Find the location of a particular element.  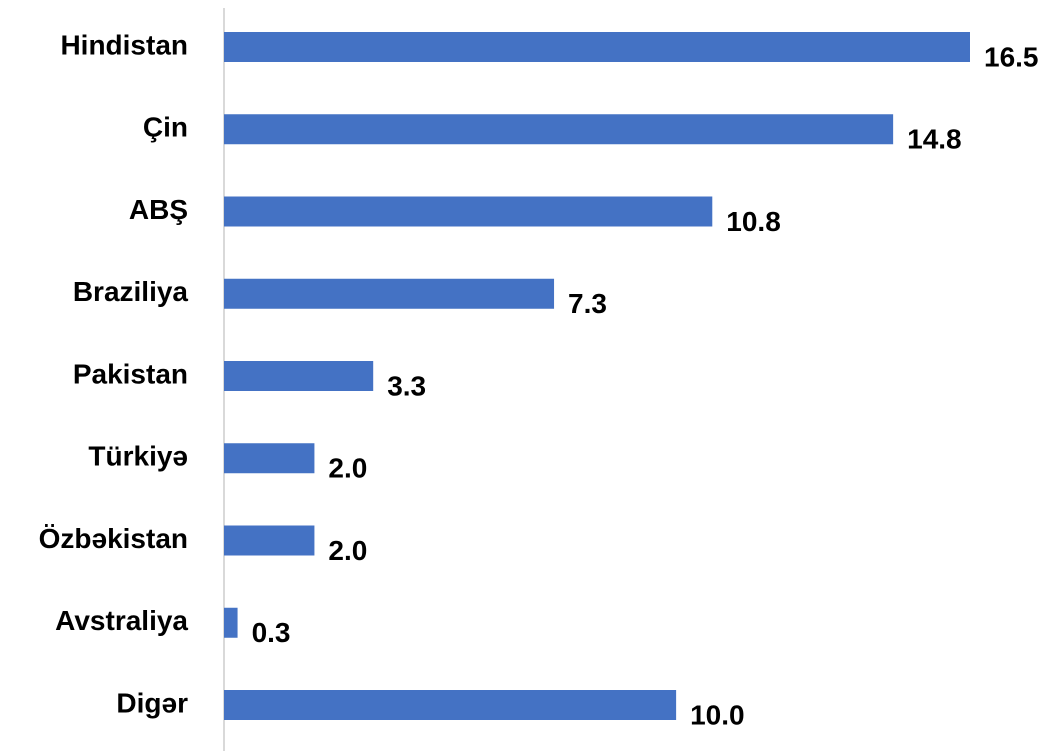

value-label-ozb-kistan: 2.0 is located at coordinates (347, 550).